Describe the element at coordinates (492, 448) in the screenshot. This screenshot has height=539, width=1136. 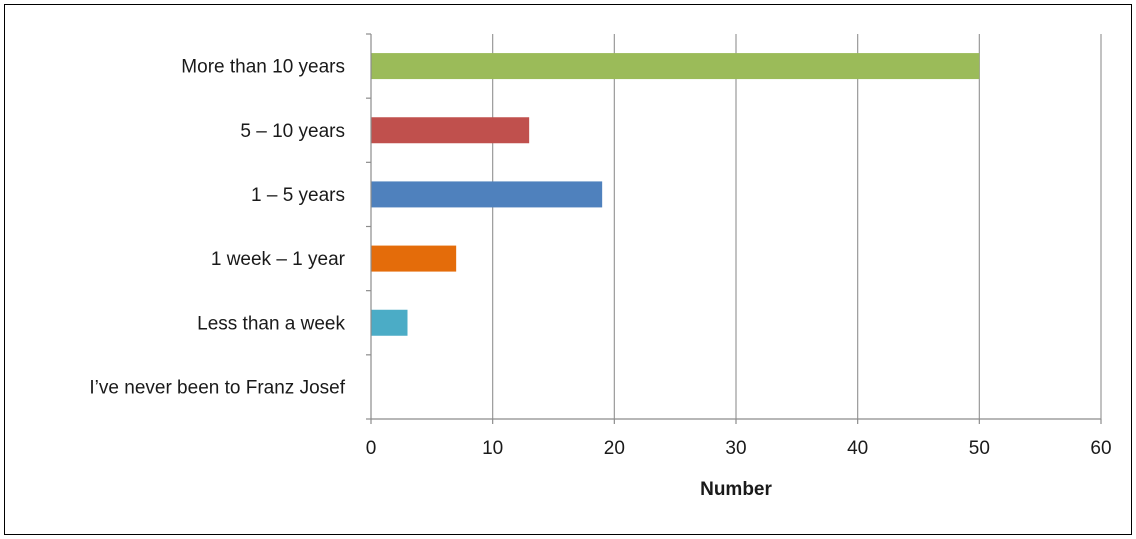
I see `x-tick-label-1: 10` at that location.